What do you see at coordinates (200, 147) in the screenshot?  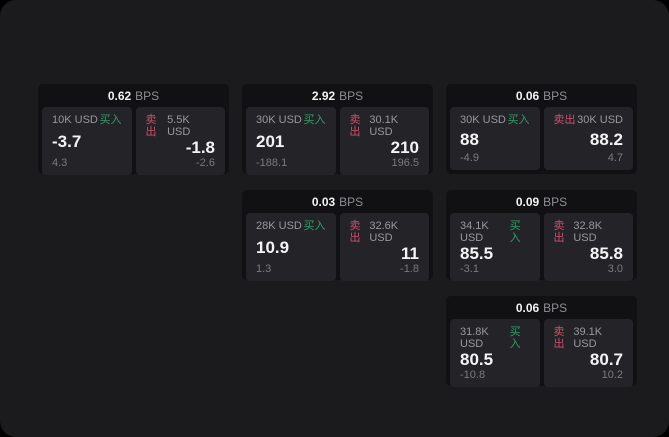 I see `sell-price: -1.8` at bounding box center [200, 147].